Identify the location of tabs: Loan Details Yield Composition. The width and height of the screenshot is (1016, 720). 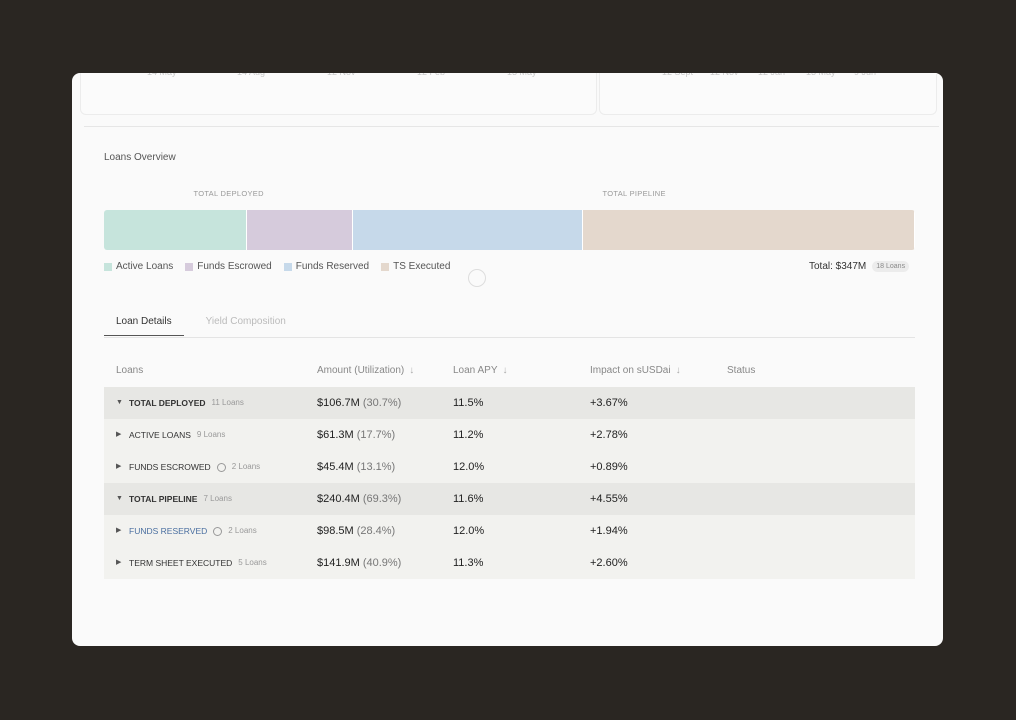
(195, 326).